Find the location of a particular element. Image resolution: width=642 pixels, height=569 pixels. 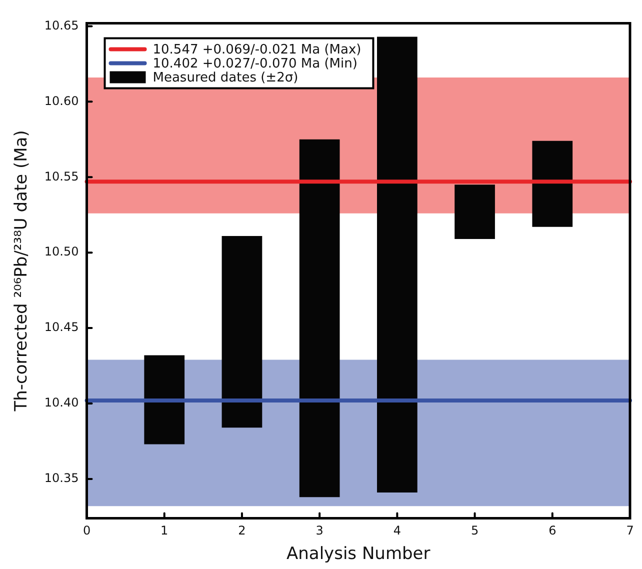

y-tick-label: 10.60 is located at coordinates (61, 101).